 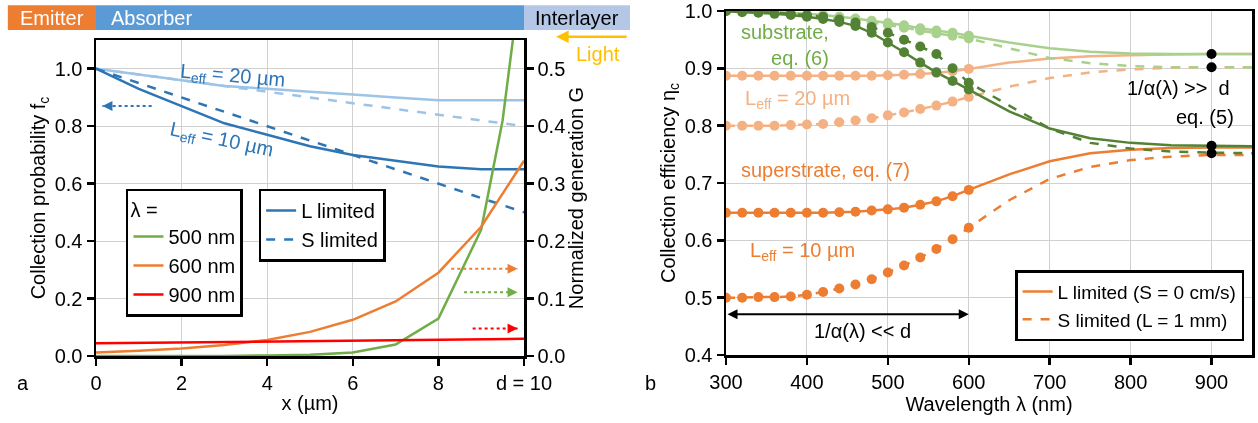 I want to click on y-tick-label: 0.0, so click(x=68, y=356).